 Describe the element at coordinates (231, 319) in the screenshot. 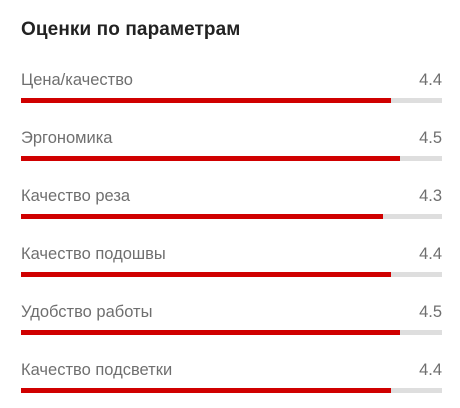

I see `rating-row-ease-of-use: Удобство работы 4.5` at that location.